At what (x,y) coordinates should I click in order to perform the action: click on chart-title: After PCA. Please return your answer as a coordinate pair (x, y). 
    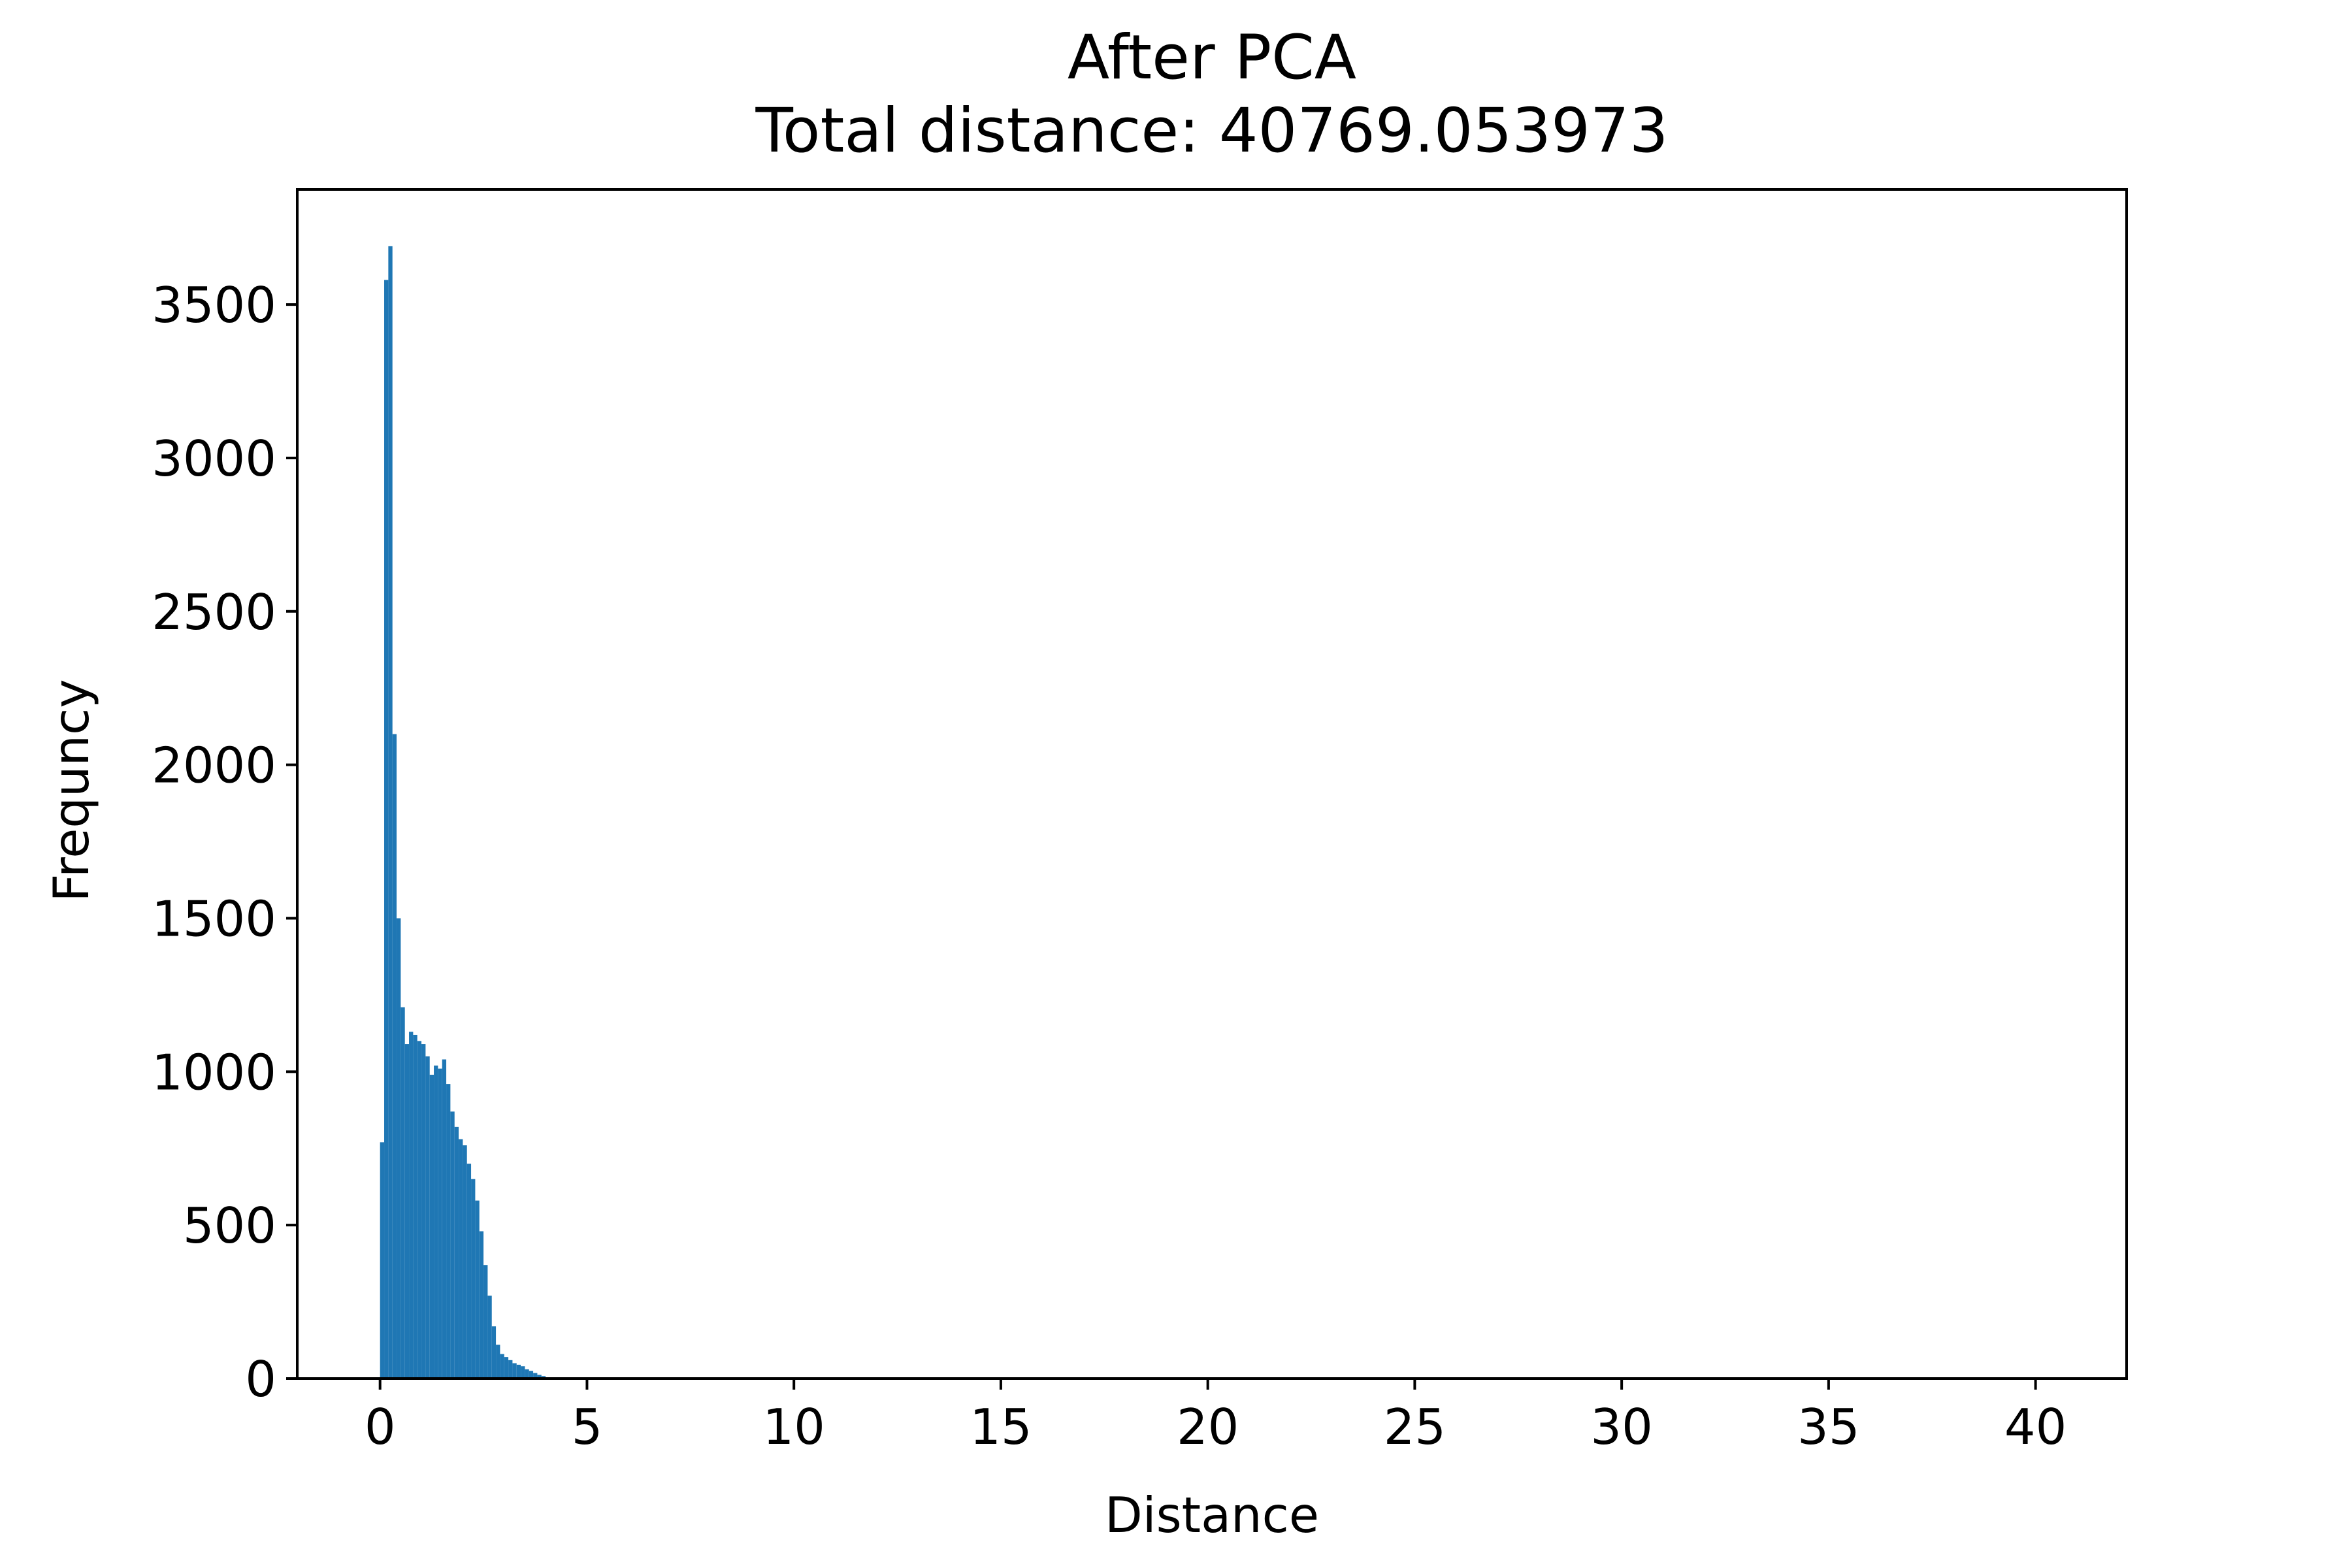
    Looking at the image, I should click on (1212, 57).